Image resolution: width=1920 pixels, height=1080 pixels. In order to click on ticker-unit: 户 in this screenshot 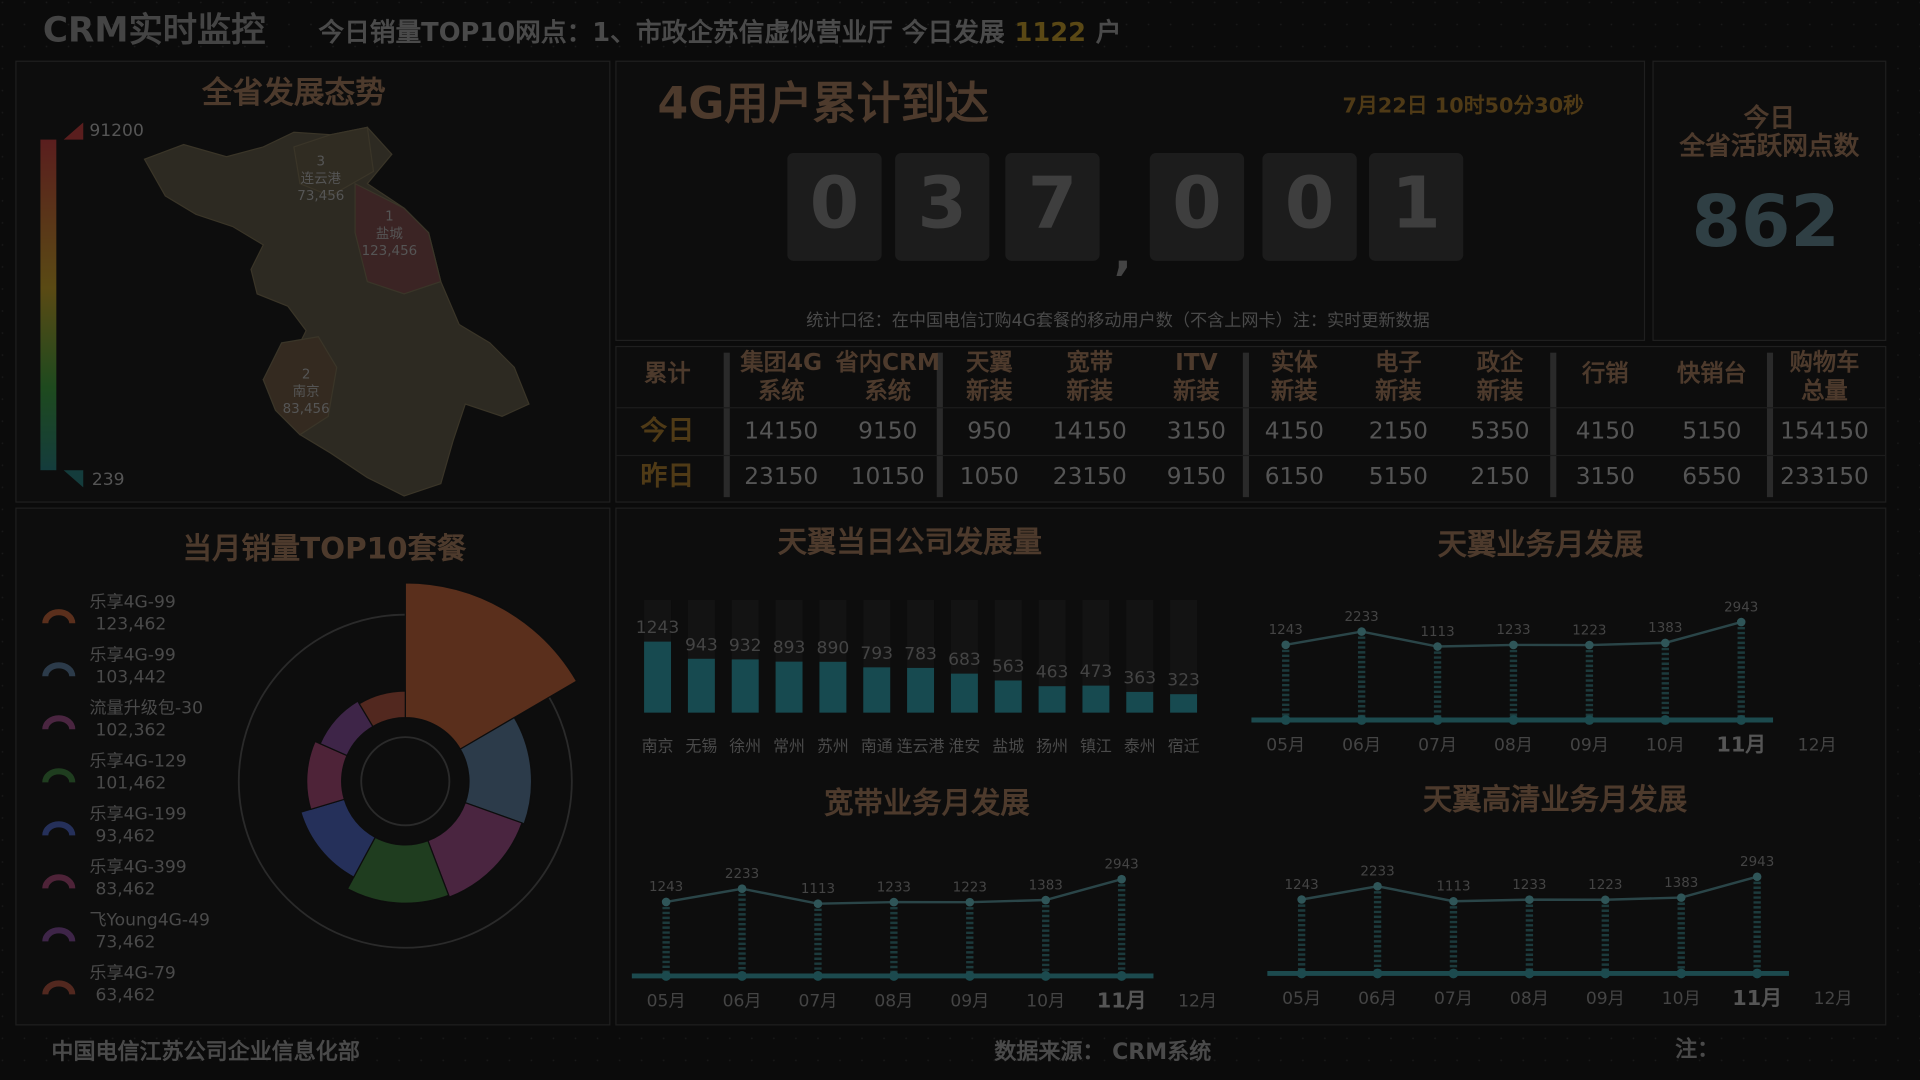, I will do `click(1109, 32)`.